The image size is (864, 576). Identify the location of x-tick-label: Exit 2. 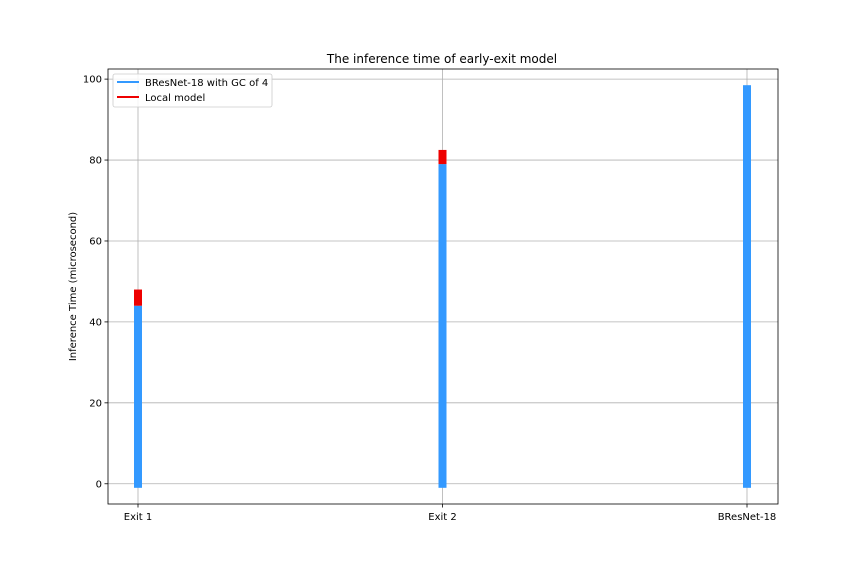
(442, 517).